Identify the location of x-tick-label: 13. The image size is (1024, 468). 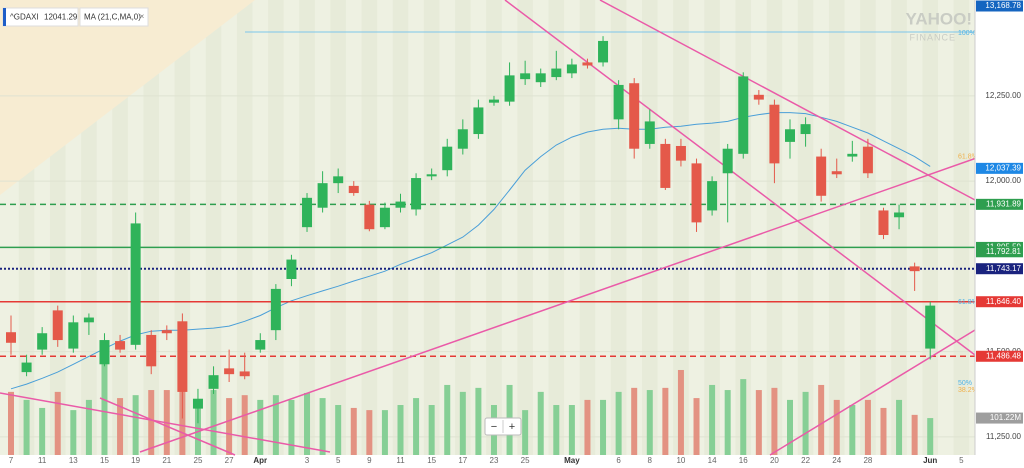
(73, 460).